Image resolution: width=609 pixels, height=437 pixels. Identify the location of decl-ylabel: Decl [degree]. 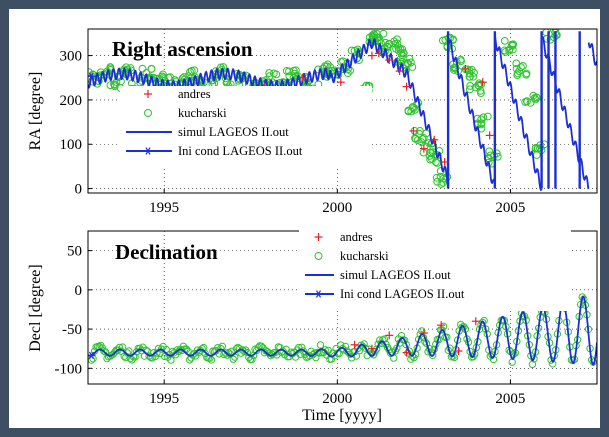
(35, 308).